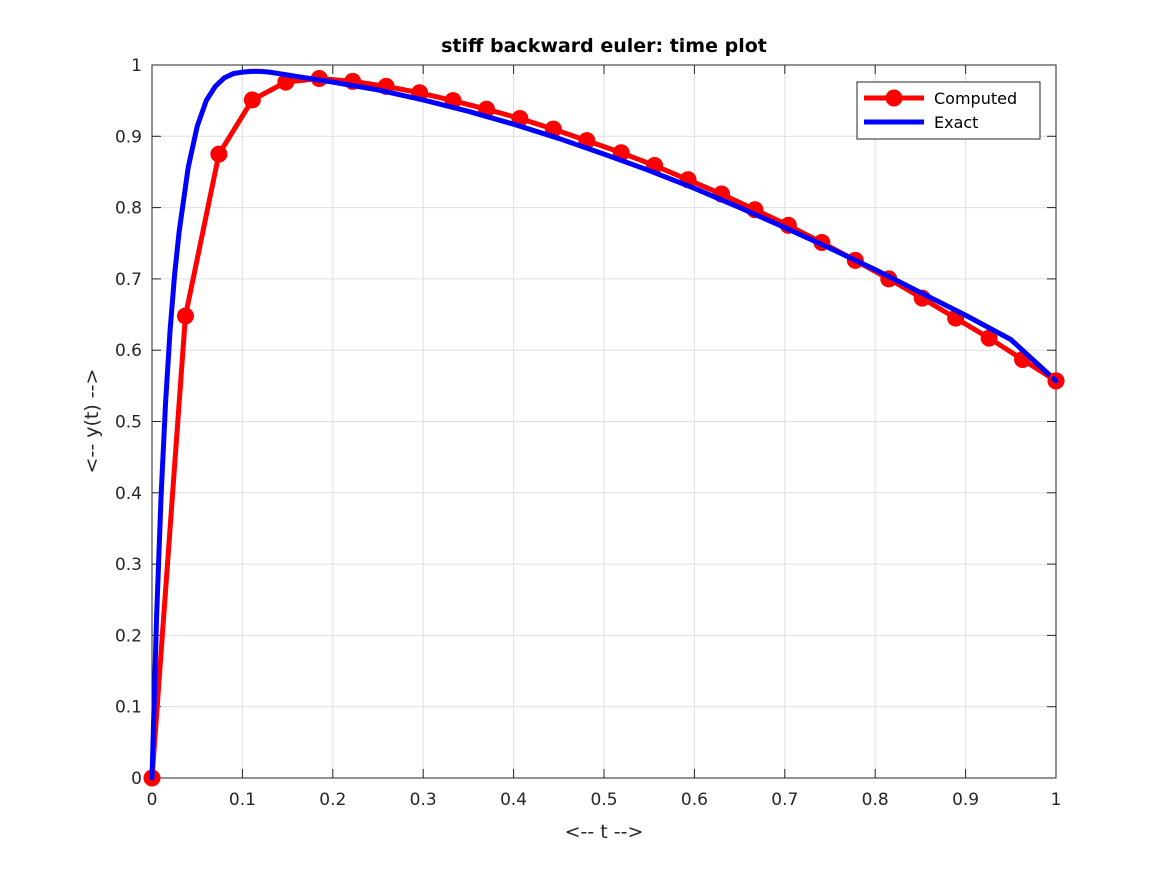  Describe the element at coordinates (128, 137) in the screenshot. I see `y-tick-label: 0.9` at that location.